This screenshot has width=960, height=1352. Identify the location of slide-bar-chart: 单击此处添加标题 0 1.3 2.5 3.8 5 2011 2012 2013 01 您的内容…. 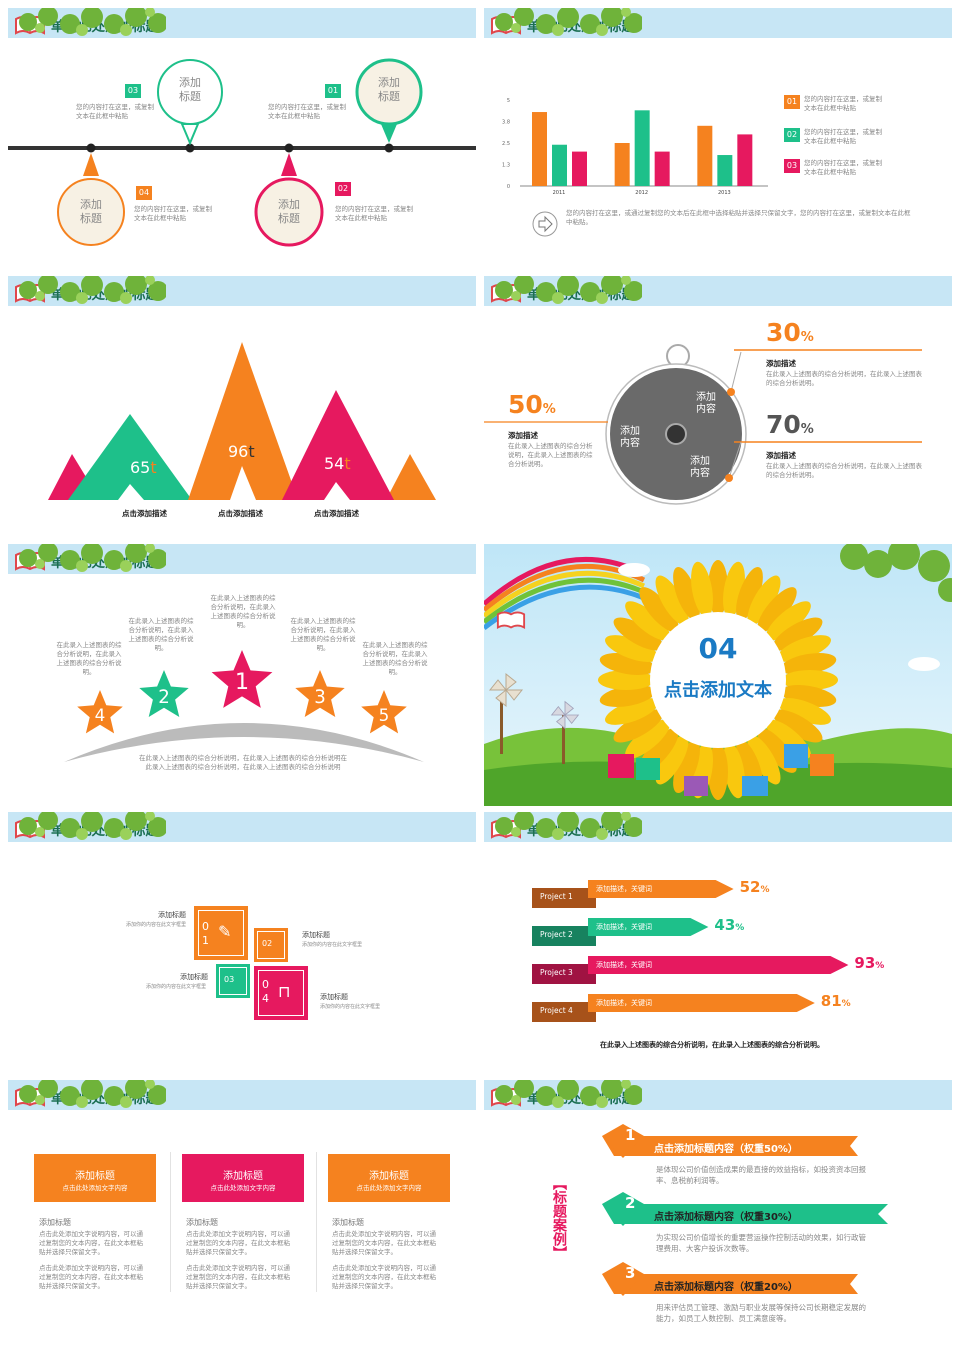
(718, 139).